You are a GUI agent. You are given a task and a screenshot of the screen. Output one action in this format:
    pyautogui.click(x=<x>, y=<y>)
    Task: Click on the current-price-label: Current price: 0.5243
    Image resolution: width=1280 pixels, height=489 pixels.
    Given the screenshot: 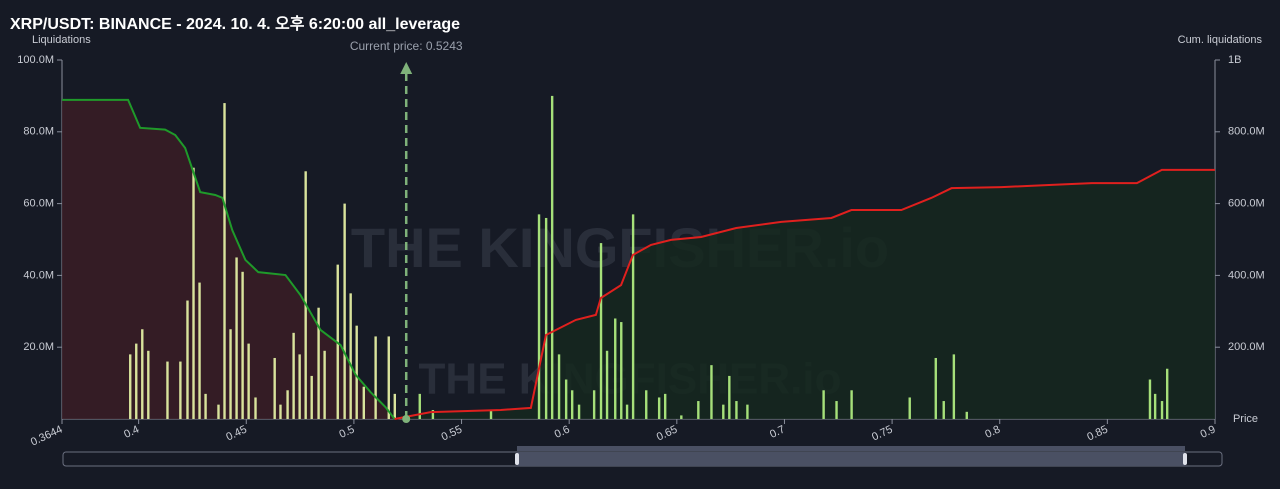 What is the action you would take?
    pyautogui.click(x=406, y=46)
    